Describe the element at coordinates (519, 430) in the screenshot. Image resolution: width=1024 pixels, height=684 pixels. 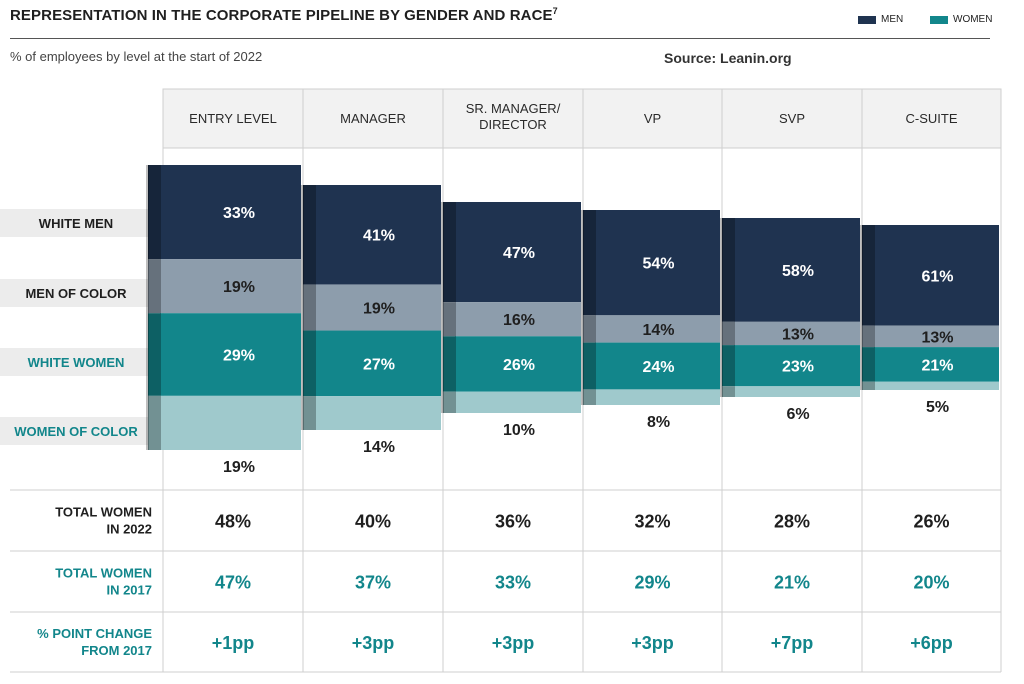
I see `data-label: 10%` at that location.